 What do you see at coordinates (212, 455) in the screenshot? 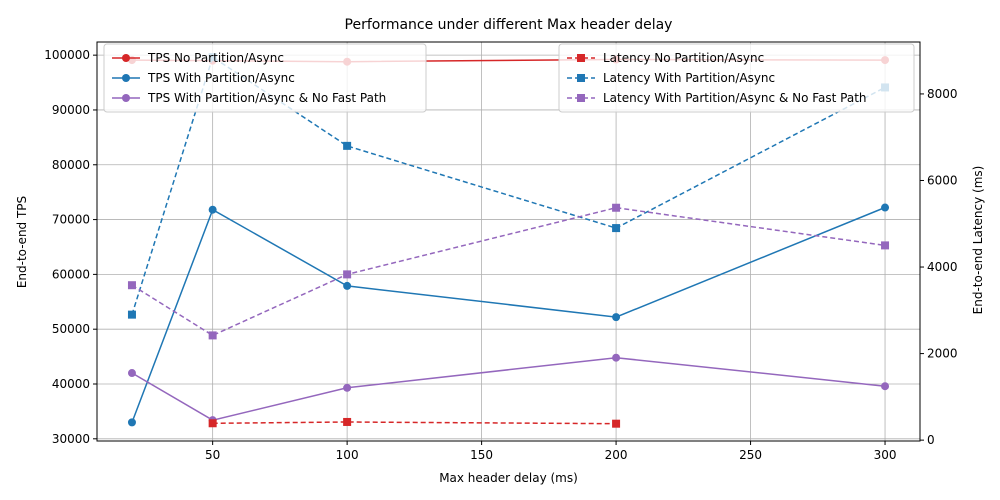
I see `x-tick-label: 50` at bounding box center [212, 455].